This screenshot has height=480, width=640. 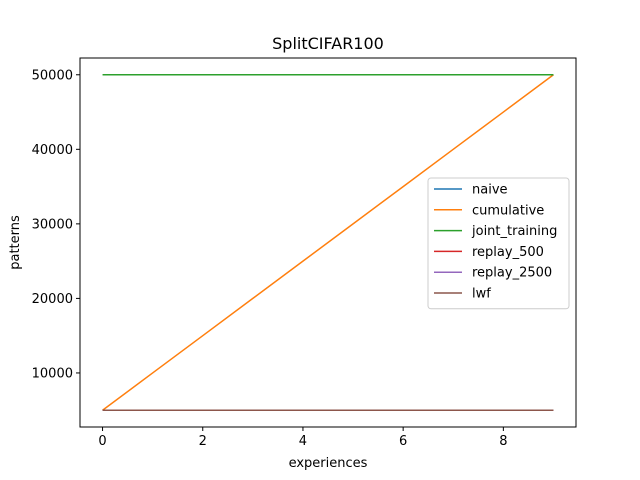 What do you see at coordinates (514, 231) in the screenshot?
I see `legend-label-joint-training: joint_training` at bounding box center [514, 231].